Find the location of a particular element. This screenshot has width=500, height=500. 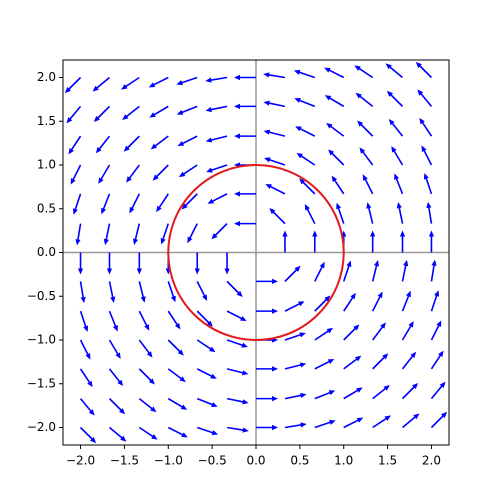

x-tick-label: −0.5 is located at coordinates (212, 461).